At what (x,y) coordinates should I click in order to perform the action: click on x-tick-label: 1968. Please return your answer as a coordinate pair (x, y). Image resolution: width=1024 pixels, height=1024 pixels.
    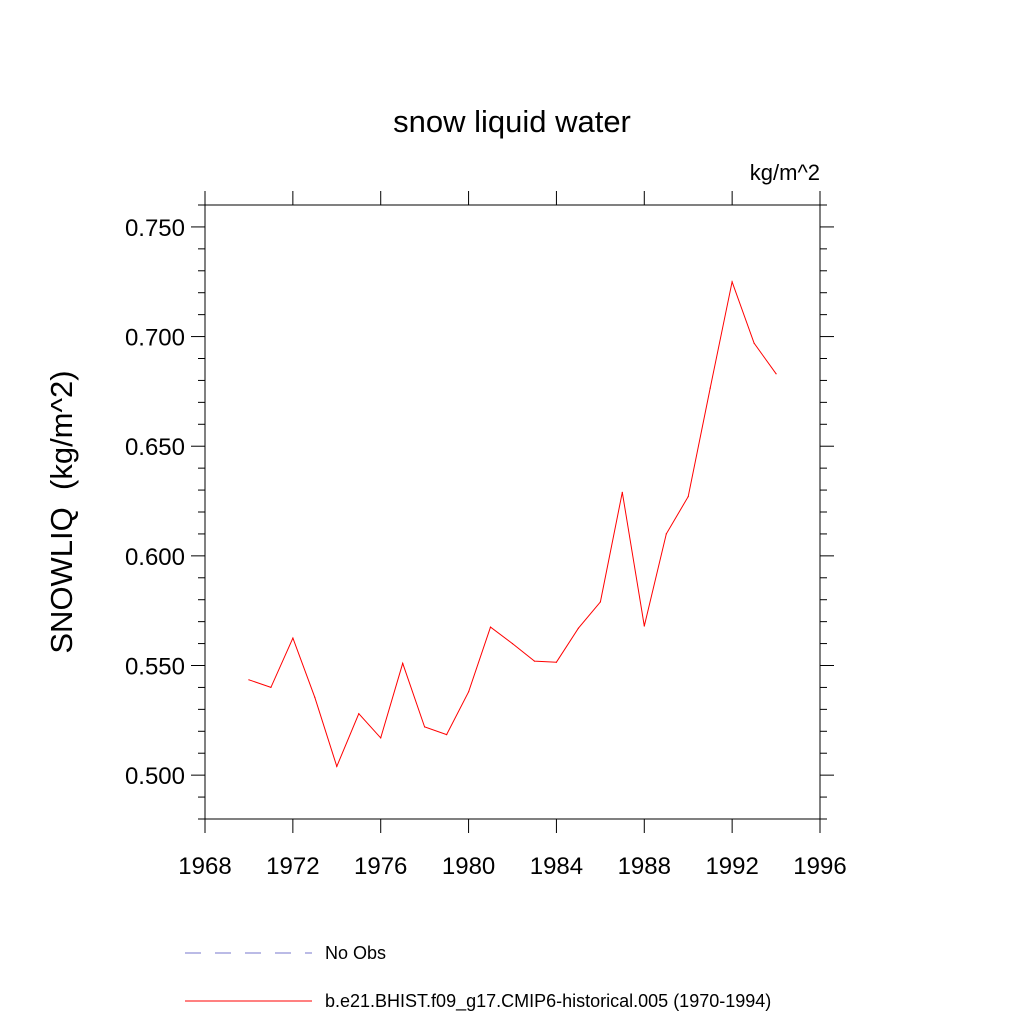
    Looking at the image, I should click on (204, 866).